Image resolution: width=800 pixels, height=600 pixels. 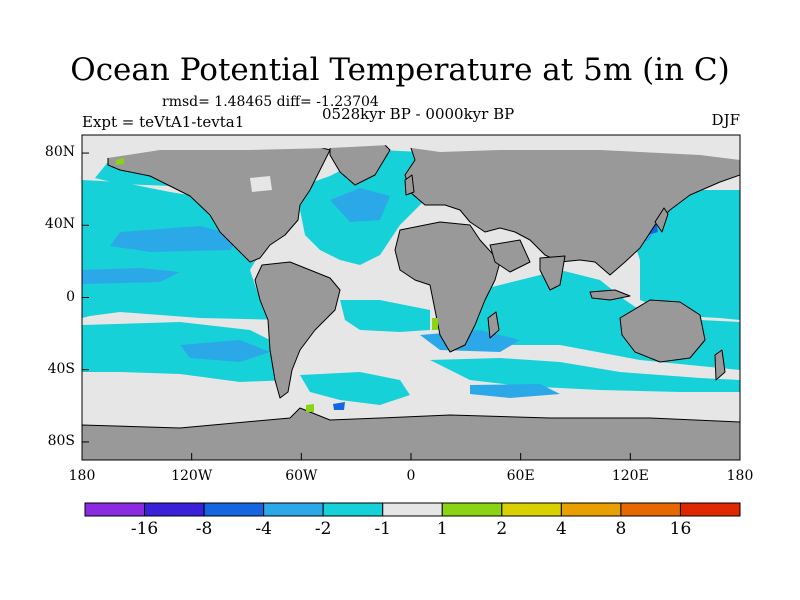 I want to click on colorbar, so click(x=412, y=509).